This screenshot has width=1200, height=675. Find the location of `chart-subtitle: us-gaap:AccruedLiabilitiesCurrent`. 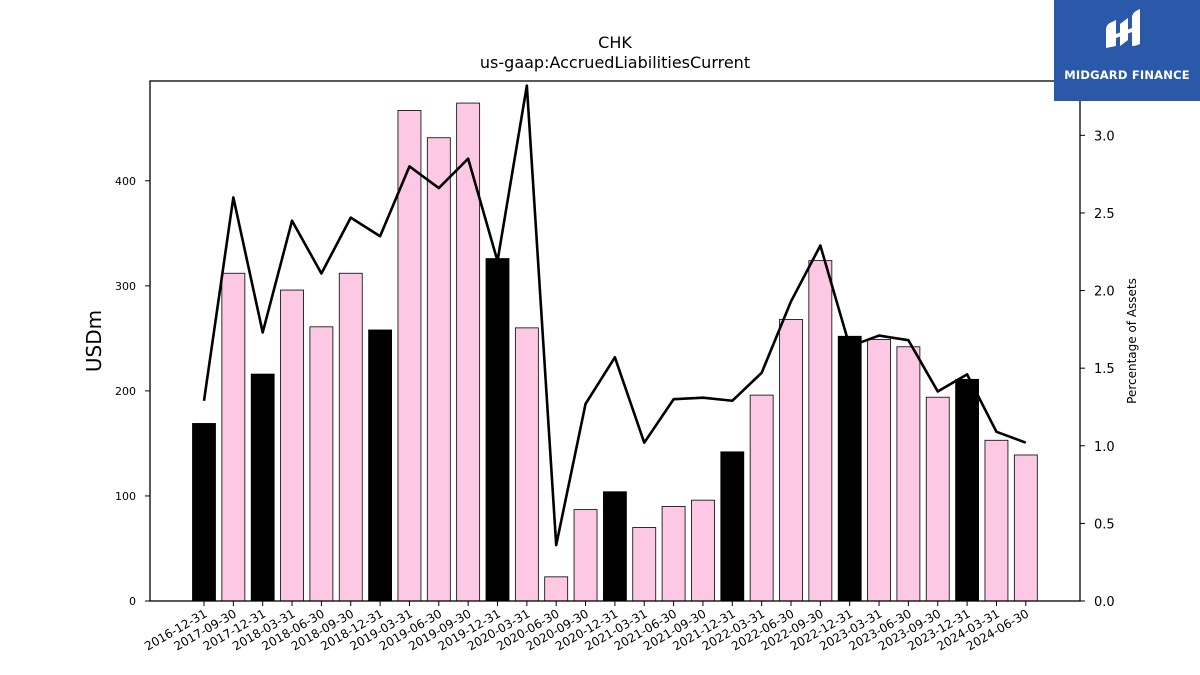

chart-subtitle: us-gaap:AccruedLiabilitiesCurrent is located at coordinates (615, 62).